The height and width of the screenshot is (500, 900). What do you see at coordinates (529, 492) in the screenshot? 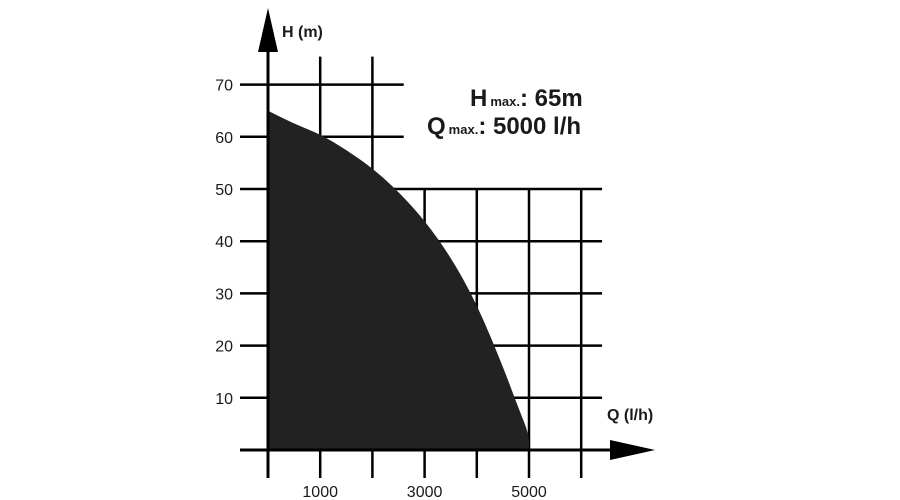
I see `x-tick-label-5000: 5000` at bounding box center [529, 492].